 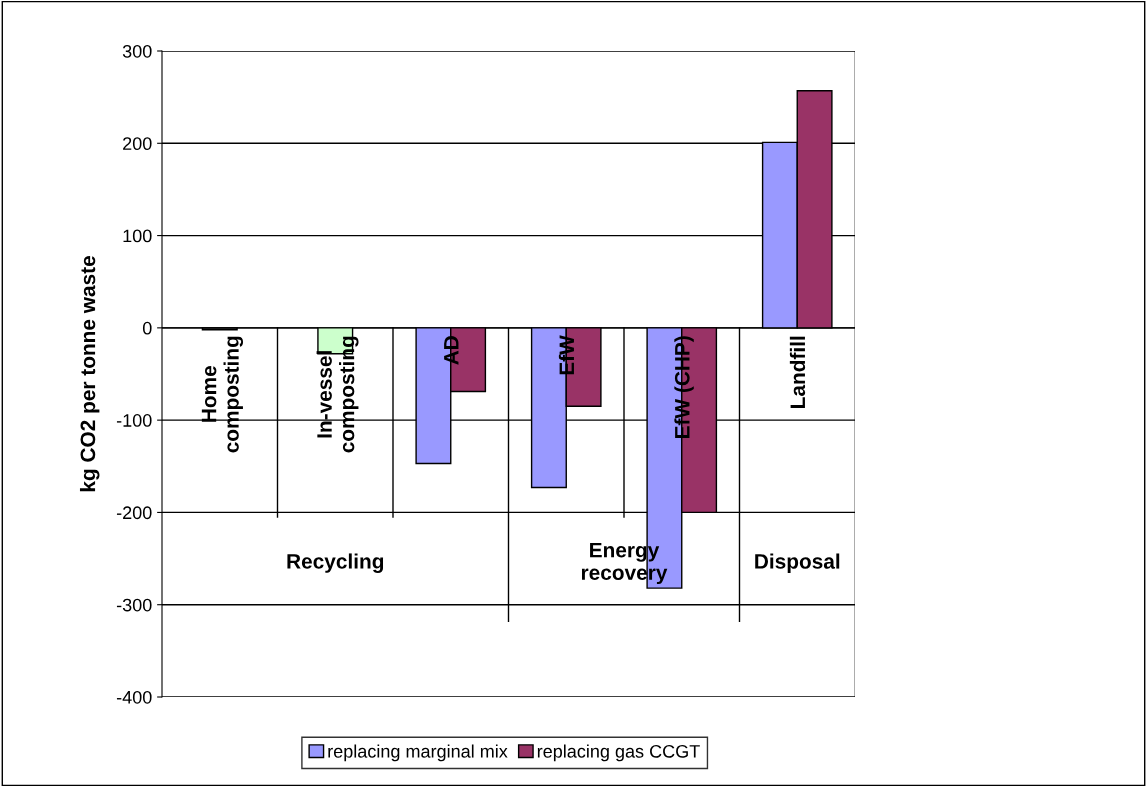 I want to click on legend-label: replacing marginal mix, so click(x=418, y=753).